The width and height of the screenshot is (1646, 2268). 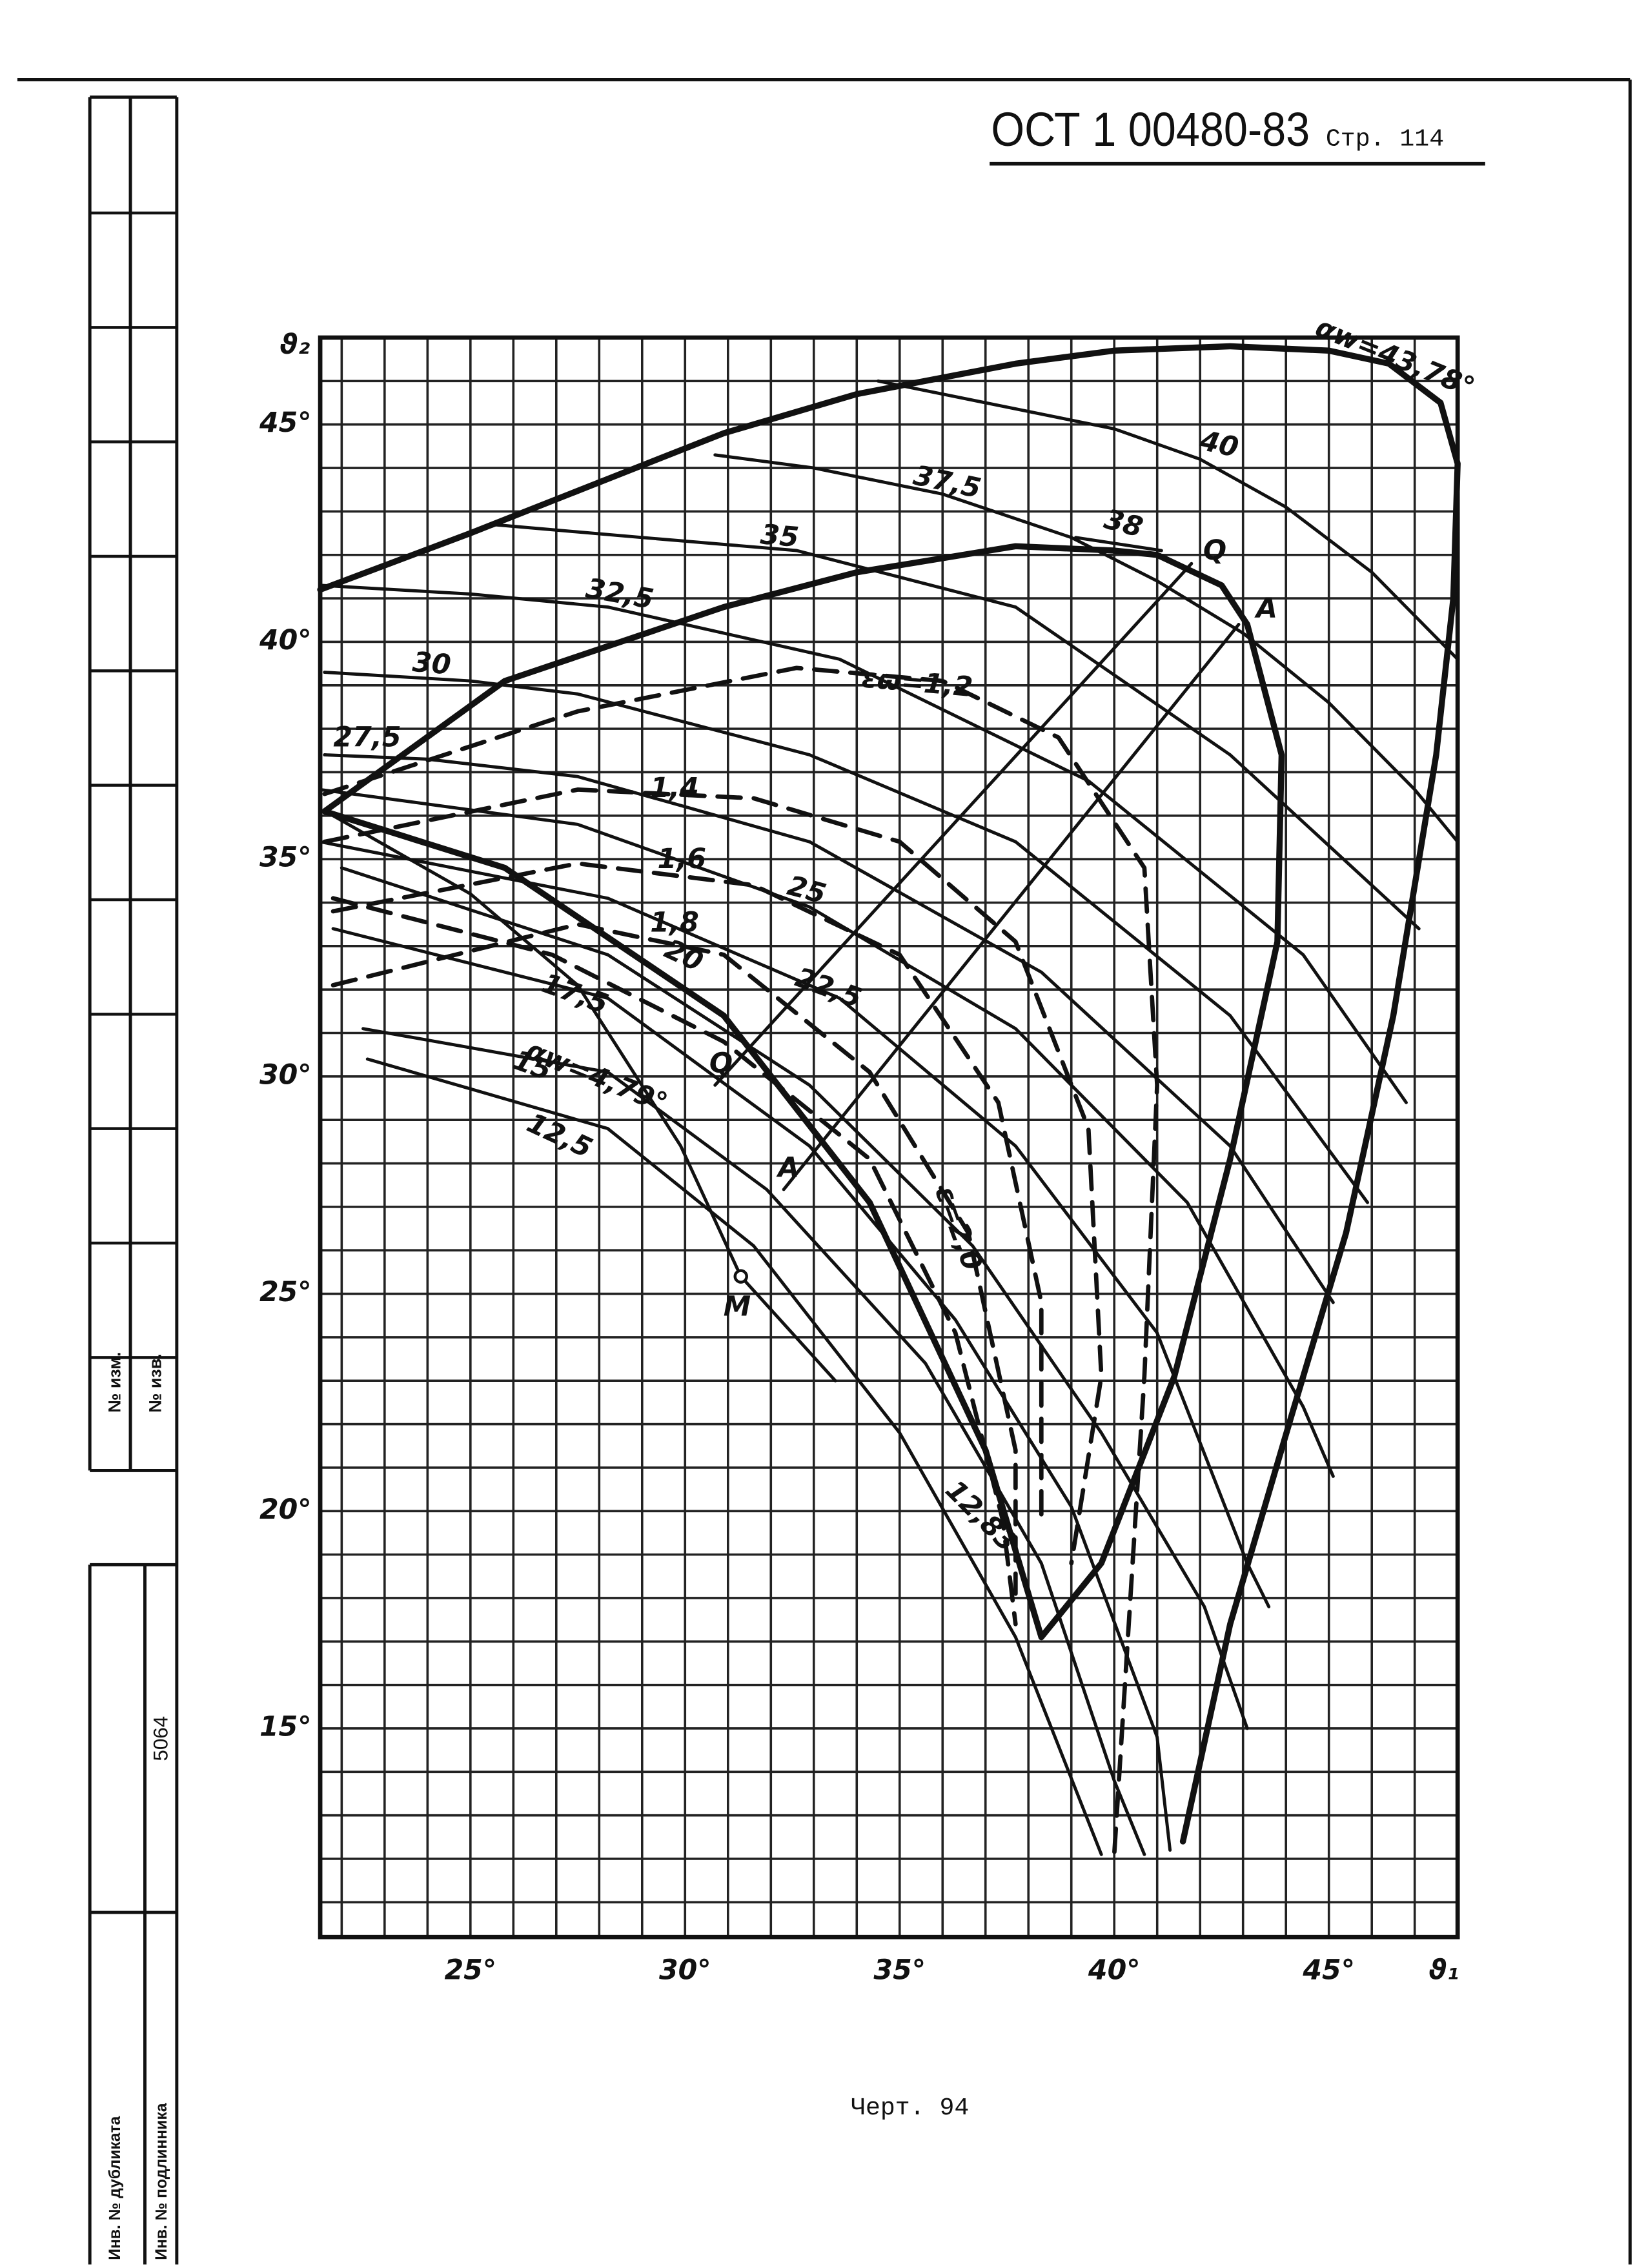 I want to click on point-marker, so click(x=740, y=1276).